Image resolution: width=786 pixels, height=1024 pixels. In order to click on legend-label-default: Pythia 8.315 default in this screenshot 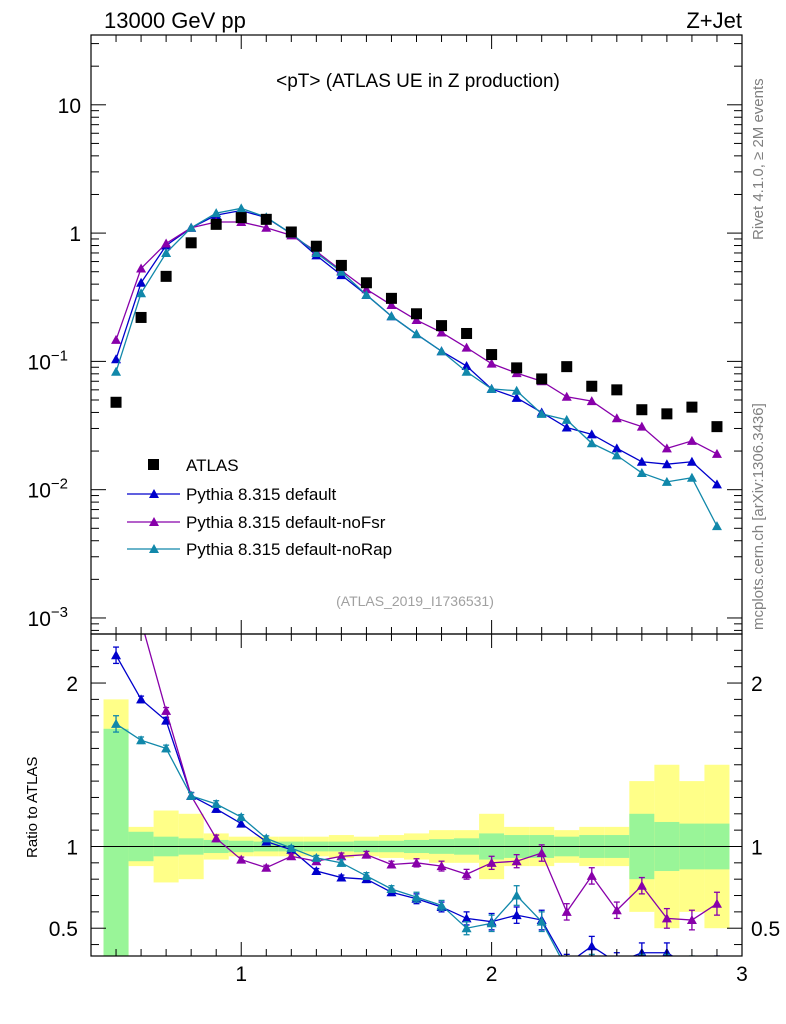, I will do `click(261, 494)`.